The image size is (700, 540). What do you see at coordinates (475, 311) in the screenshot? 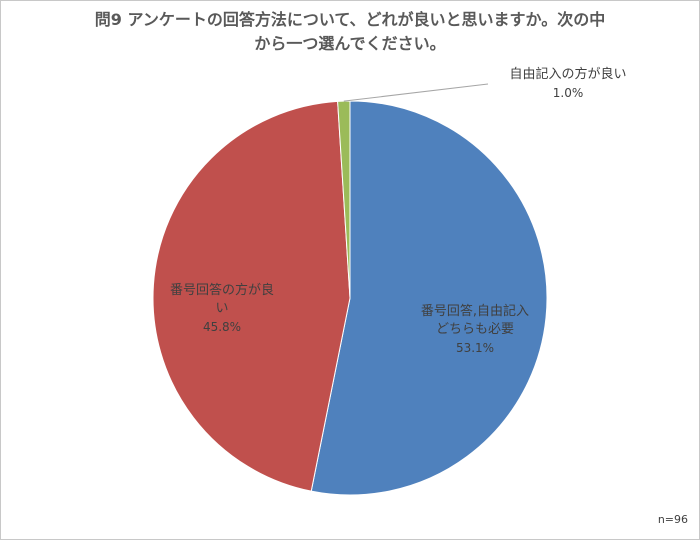
I see `slice-label-both-line-1: 番号回答,自由記入` at bounding box center [475, 311].